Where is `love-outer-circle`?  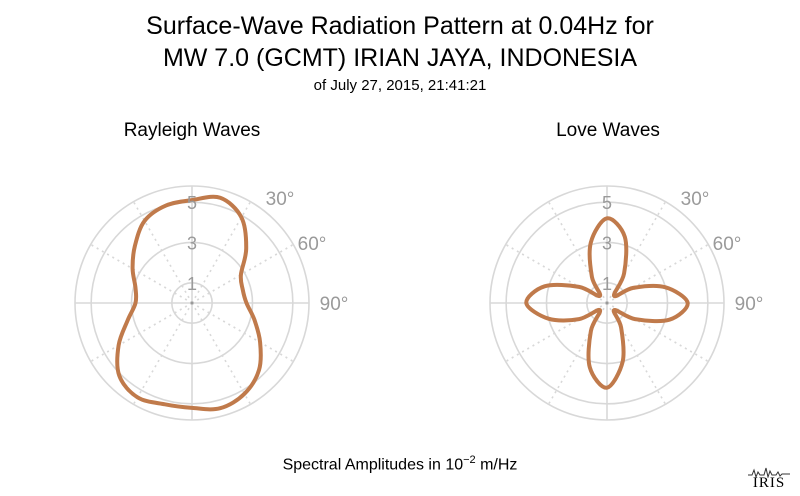
love-outer-circle is located at coordinates (607, 303).